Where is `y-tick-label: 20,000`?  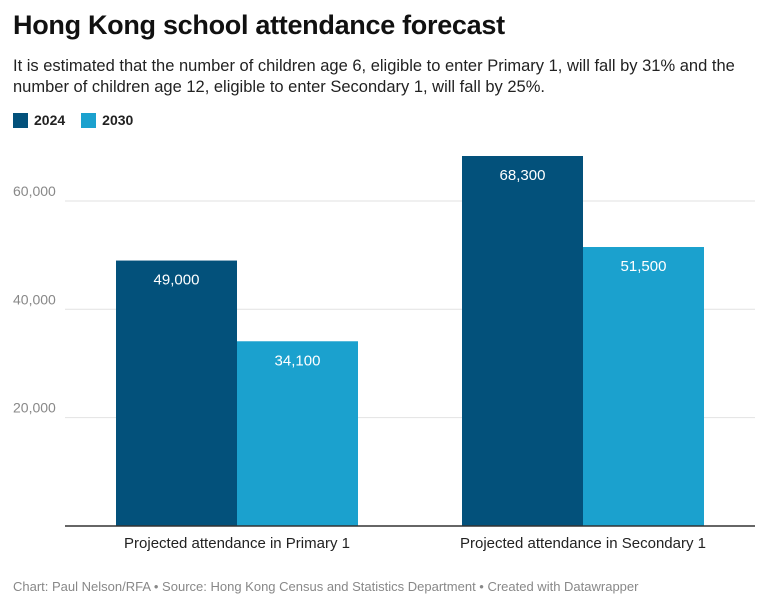
y-tick-label: 20,000 is located at coordinates (34, 408).